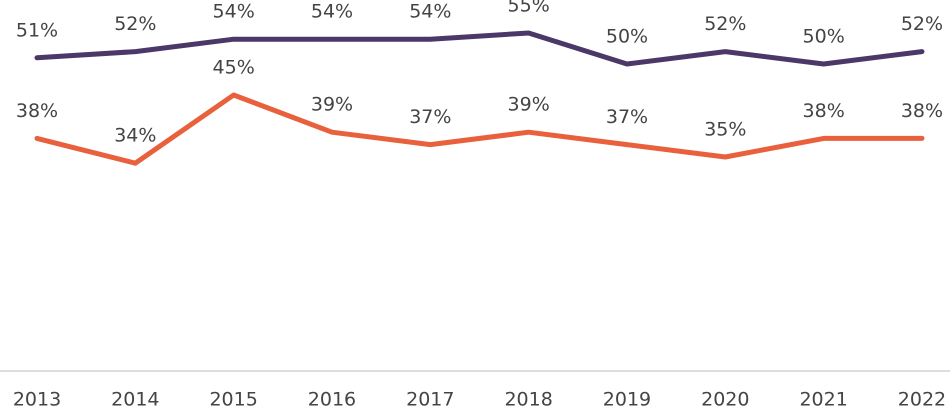 The height and width of the screenshot is (414, 950). I want to click on data-label: 34%, so click(135, 136).